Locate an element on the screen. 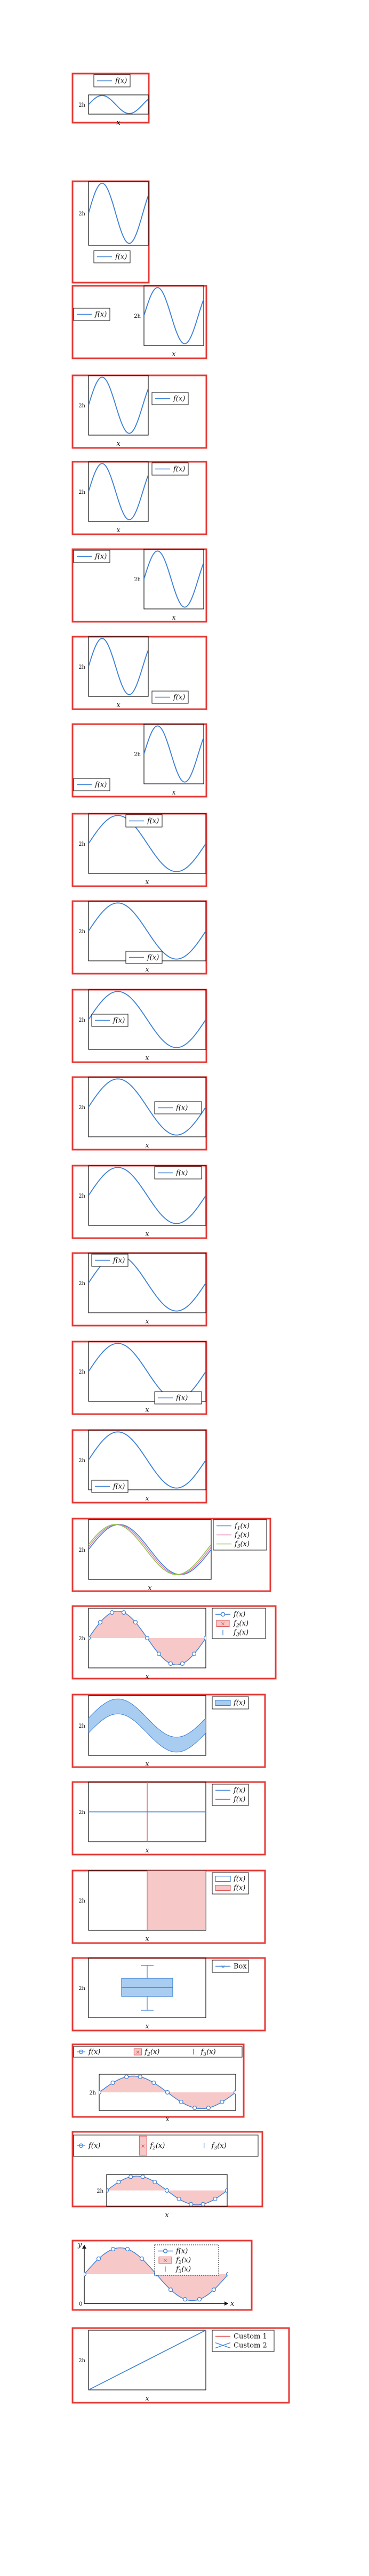 This screenshot has width=369, height=2576. legend-entry-label: f2(x) is located at coordinates (242, 1536).